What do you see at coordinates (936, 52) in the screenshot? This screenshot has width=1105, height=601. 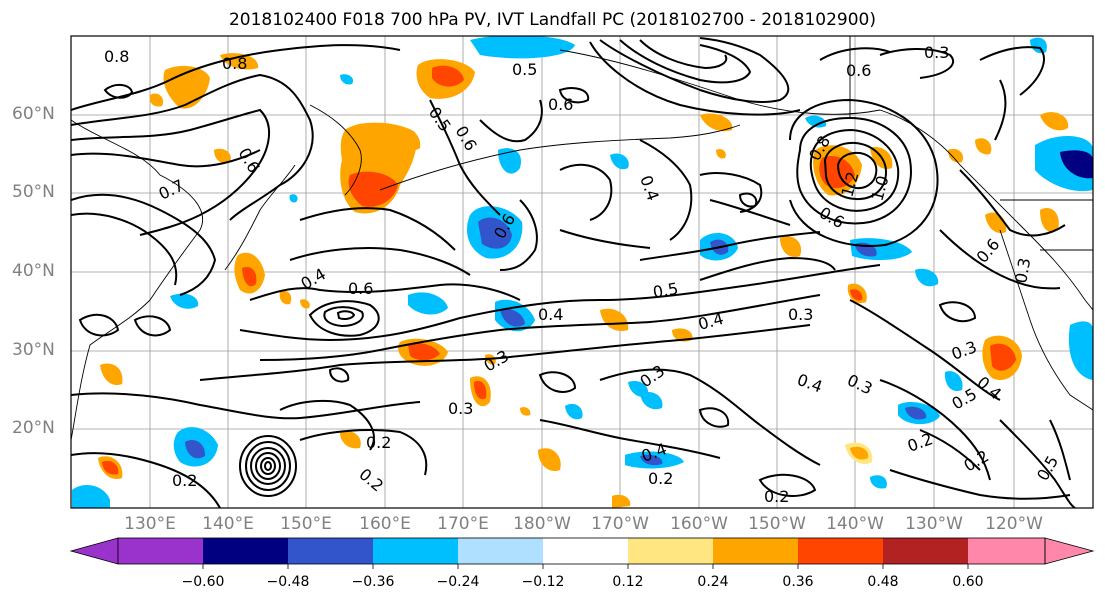 I see `contour-label: 0.3` at bounding box center [936, 52].